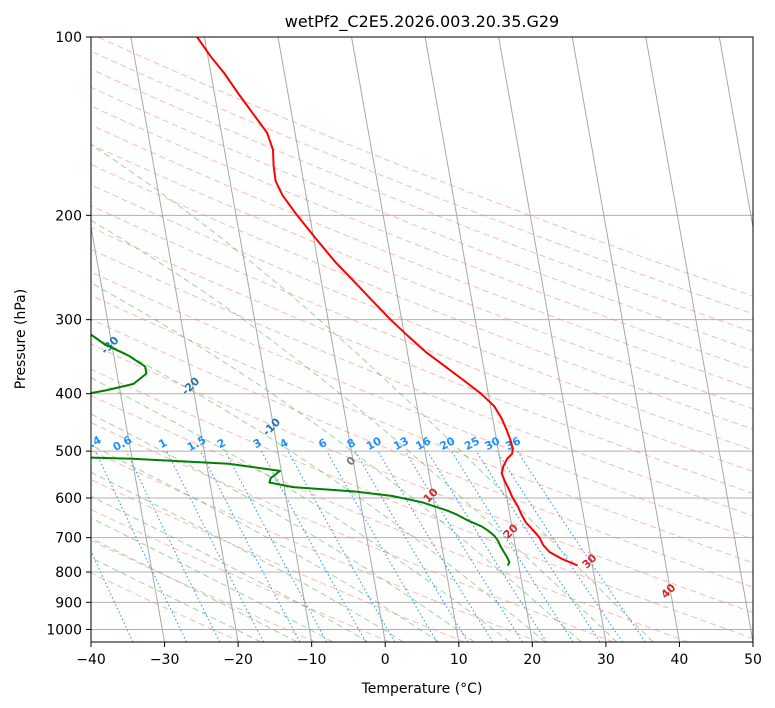 This screenshot has height=708, width=775. I want to click on x-tick-label: 40, so click(679, 660).